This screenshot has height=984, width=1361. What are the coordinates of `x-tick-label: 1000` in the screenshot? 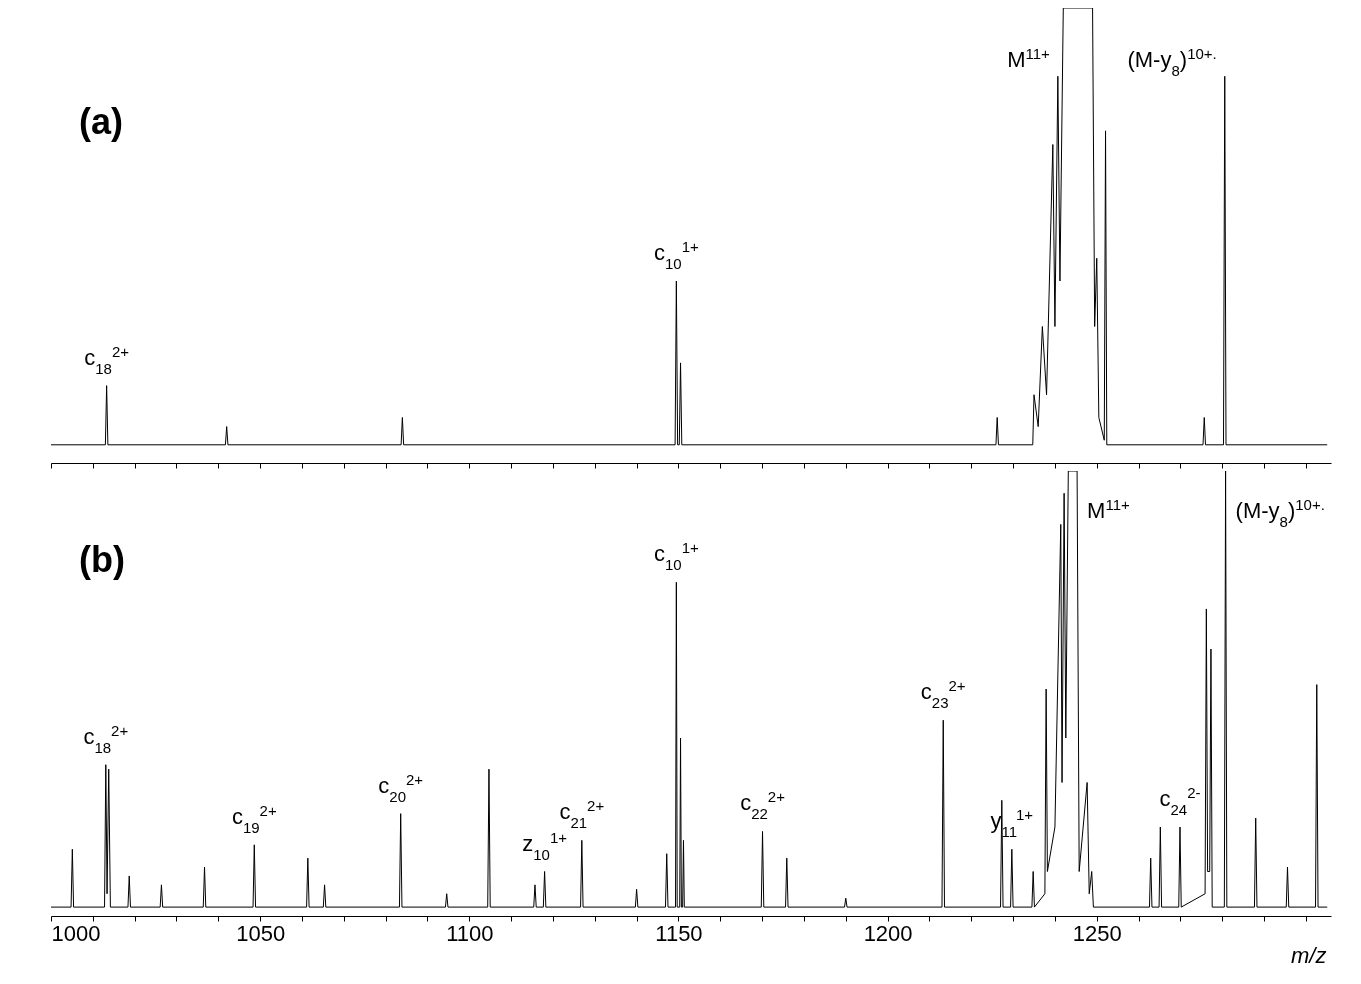 It's located at (76, 933).